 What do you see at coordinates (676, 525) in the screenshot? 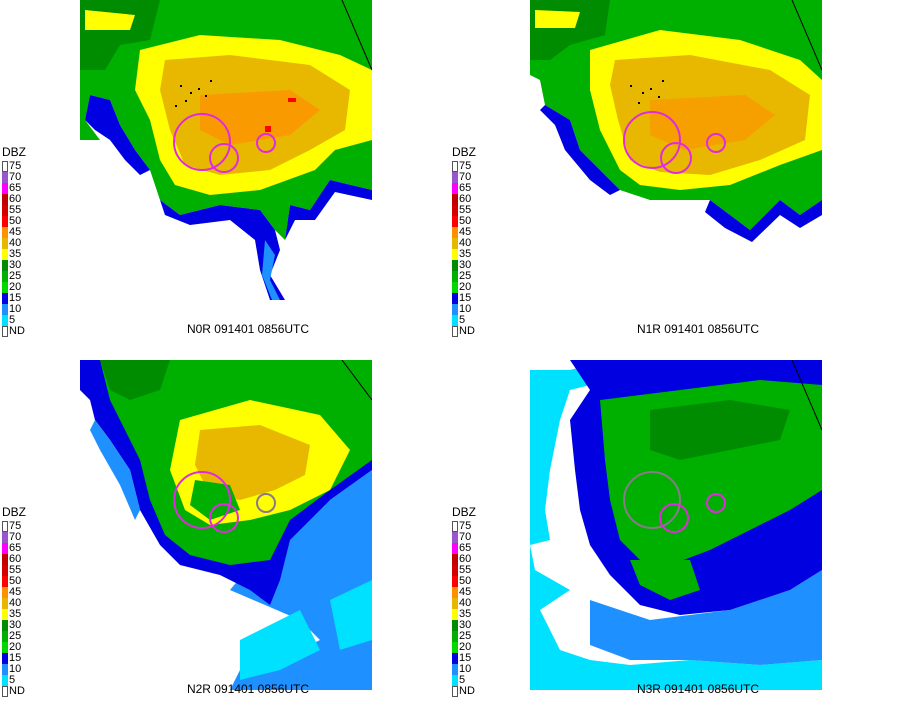
I see `reflectivity-map-n3r` at bounding box center [676, 525].